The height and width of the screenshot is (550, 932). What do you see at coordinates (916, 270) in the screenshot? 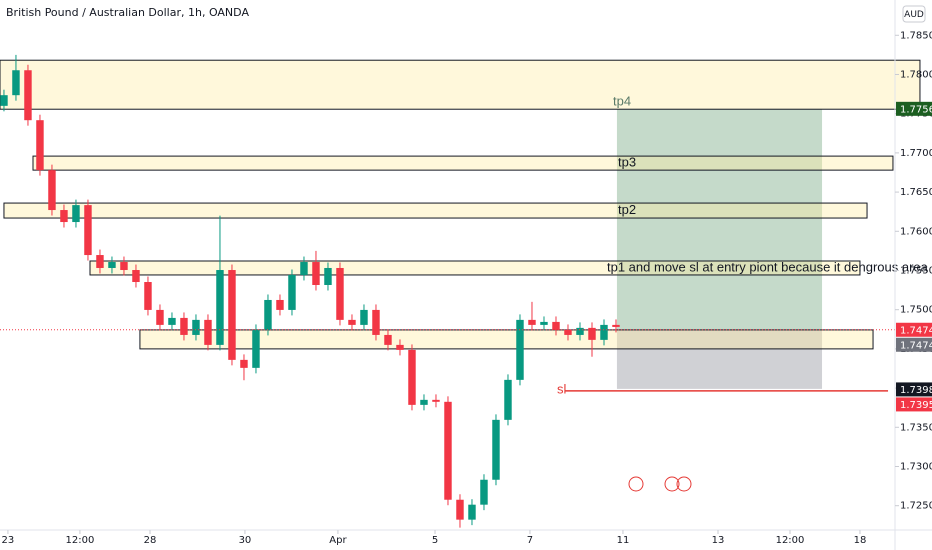
I see `y-tick-label: 1.75500` at bounding box center [916, 270].